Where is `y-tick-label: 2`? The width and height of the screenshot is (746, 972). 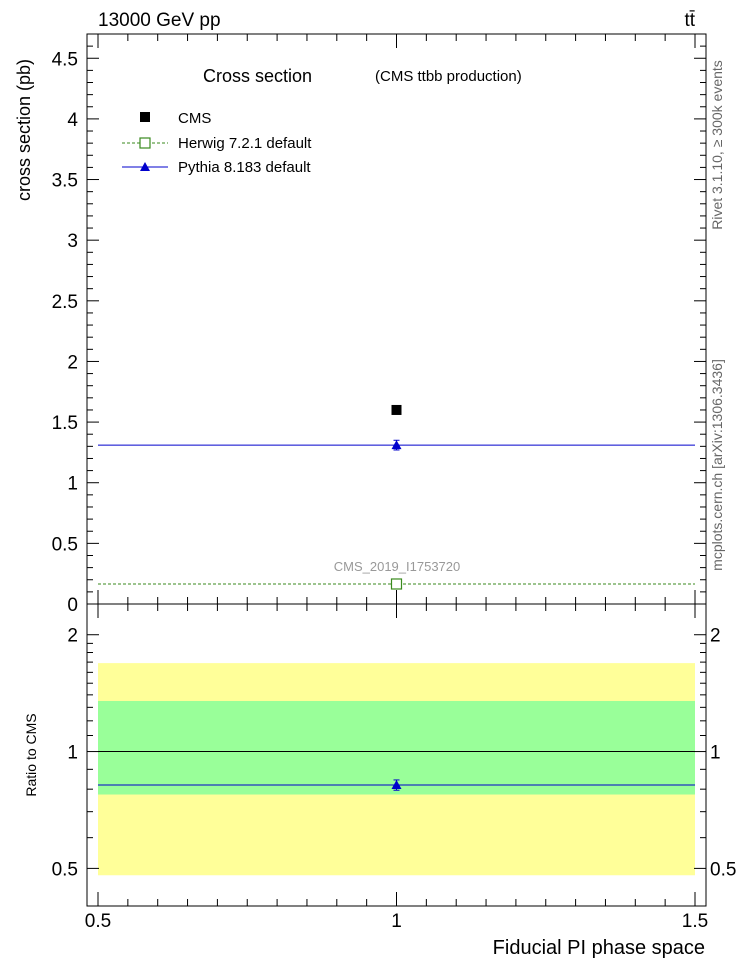
y-tick-label: 2 is located at coordinates (72, 362).